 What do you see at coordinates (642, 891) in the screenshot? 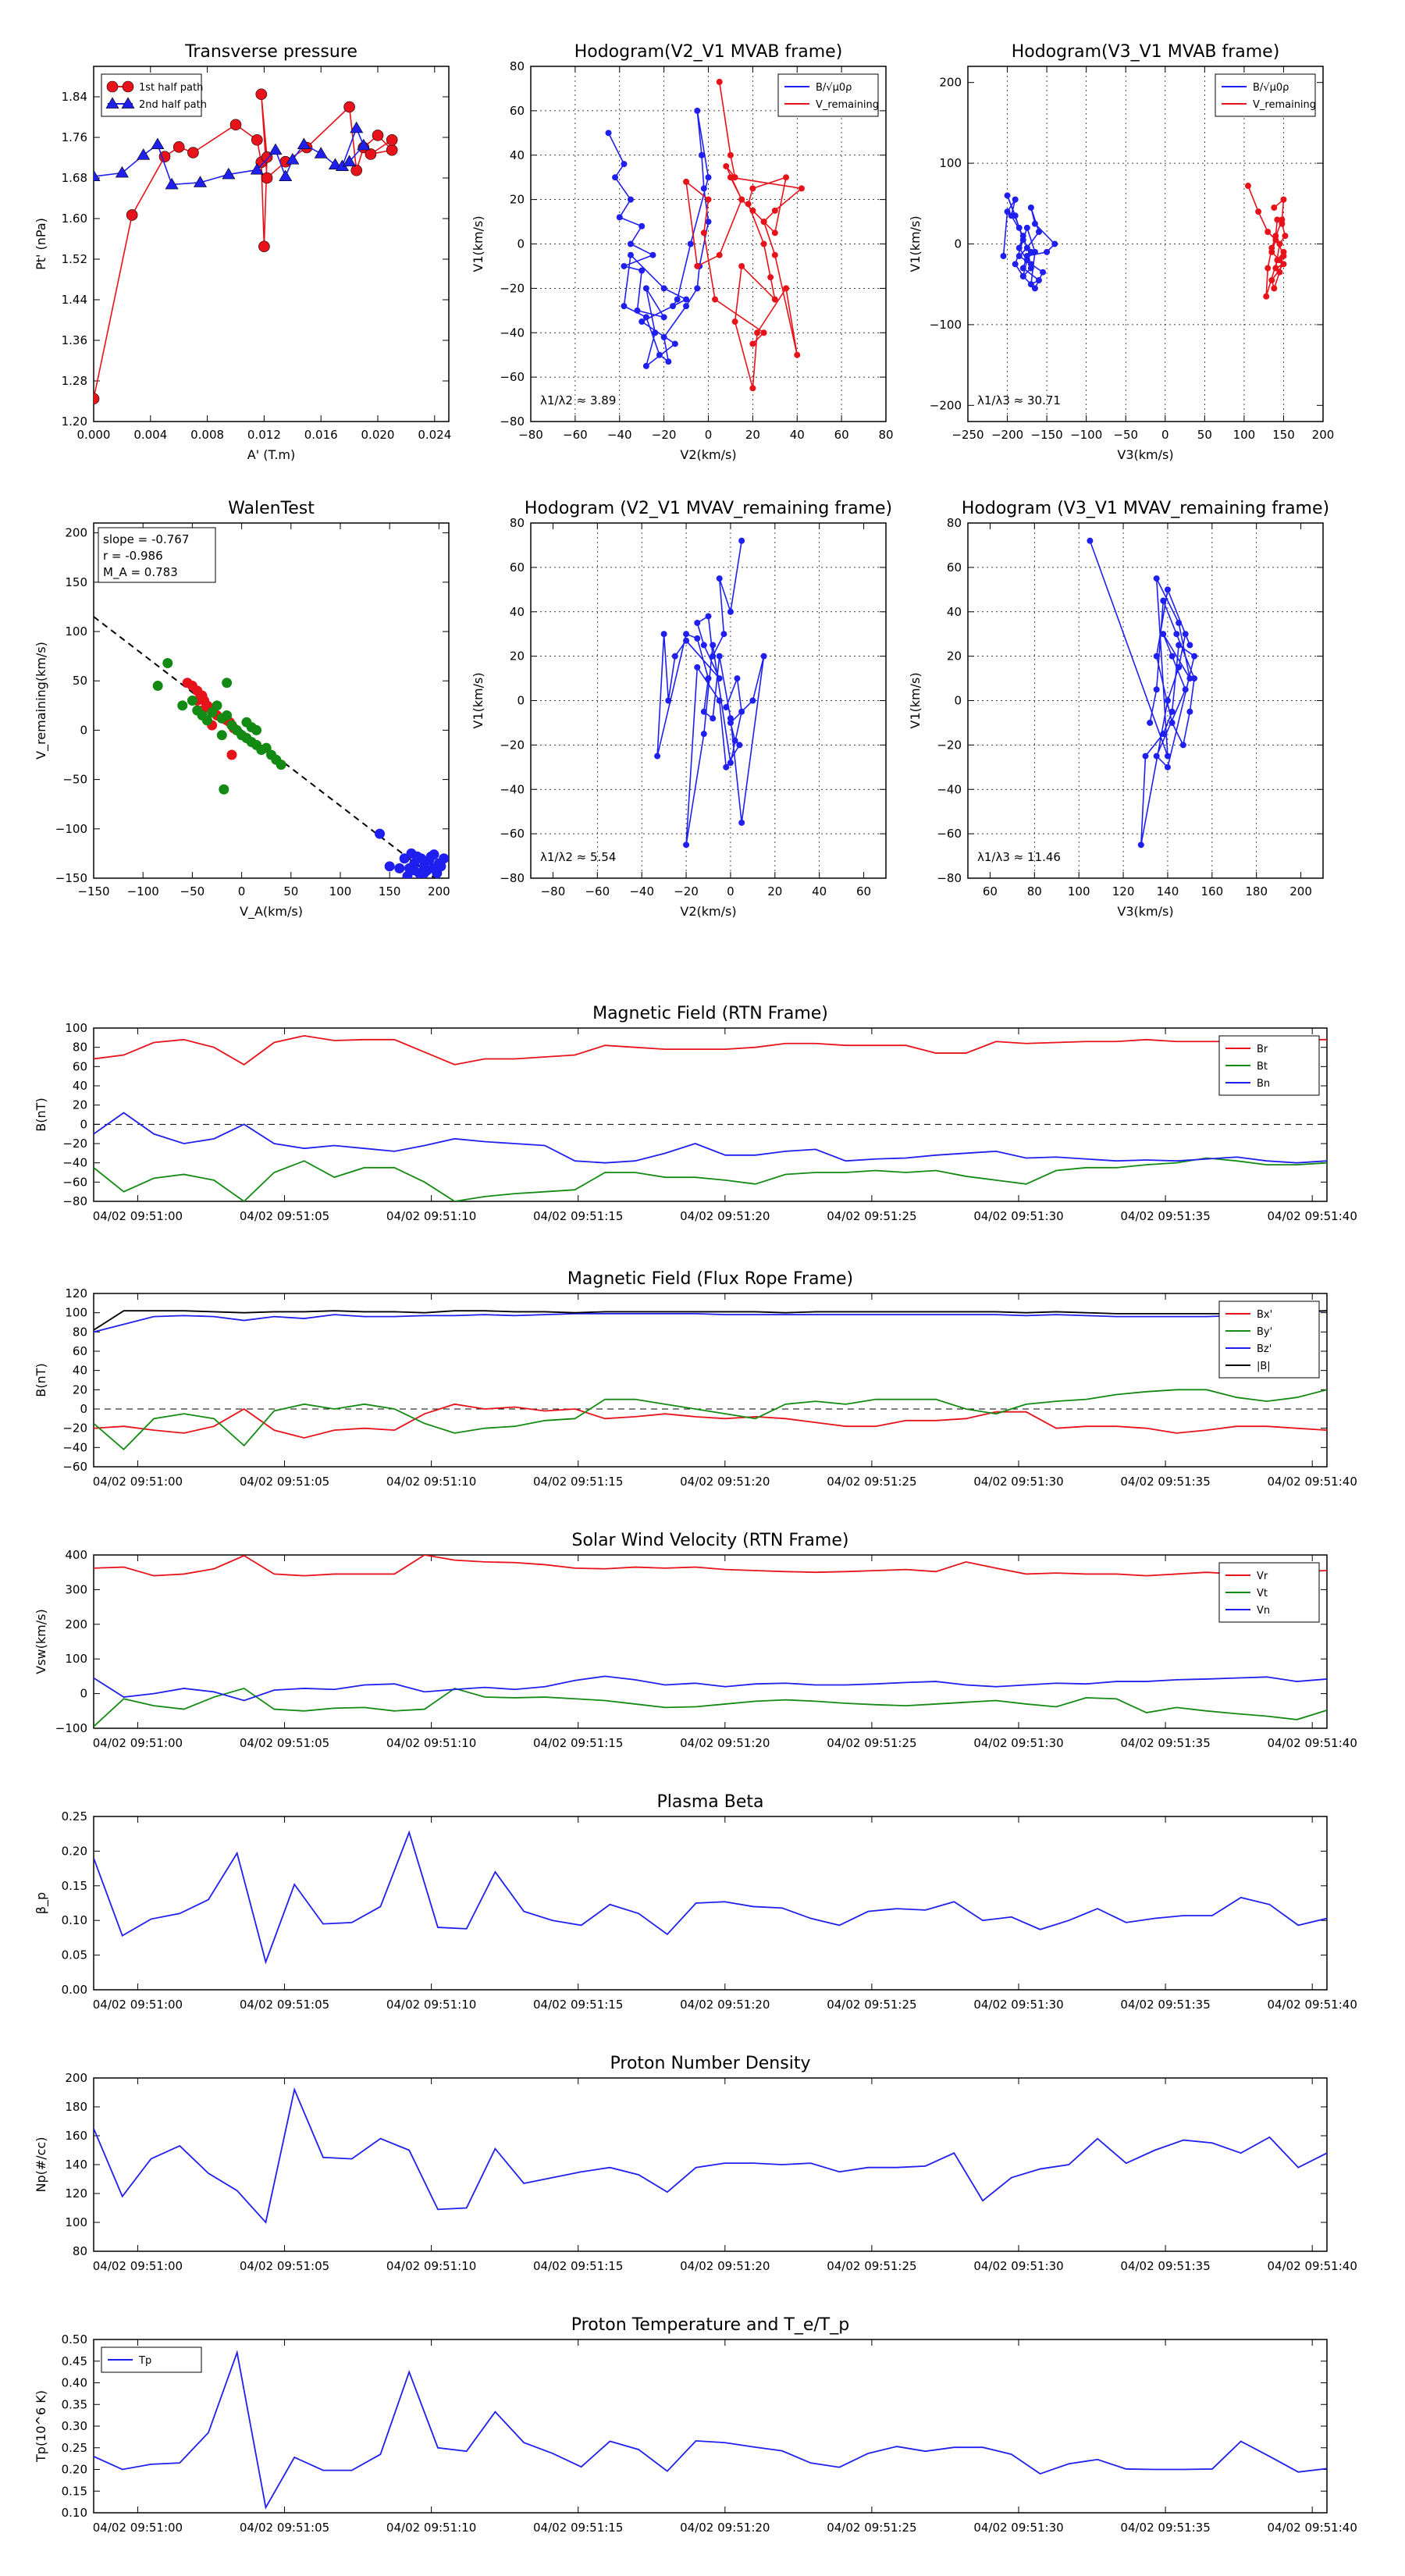
I see `h3-xtick-label: −40` at bounding box center [642, 891].